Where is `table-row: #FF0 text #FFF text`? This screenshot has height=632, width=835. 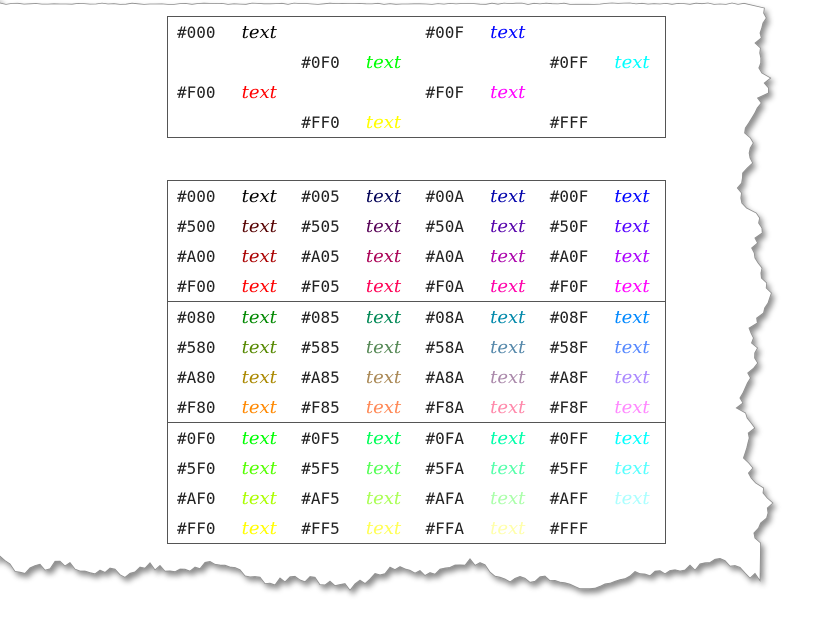
table-row: #FF0 text #FFF text is located at coordinates (416, 122).